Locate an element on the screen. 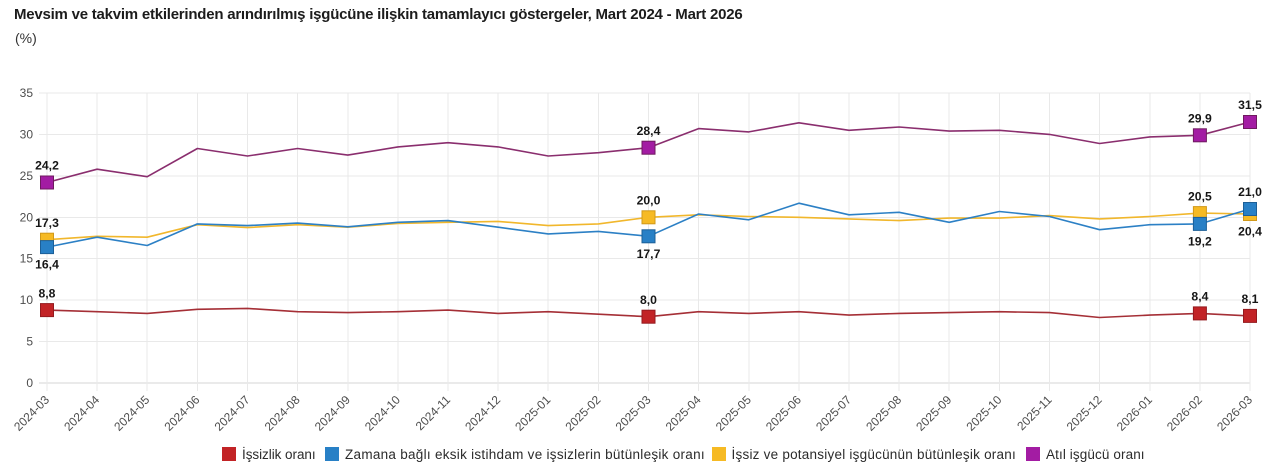 This screenshot has width=1280, height=474. svg-text: 2025-12 is located at coordinates (1084, 412).